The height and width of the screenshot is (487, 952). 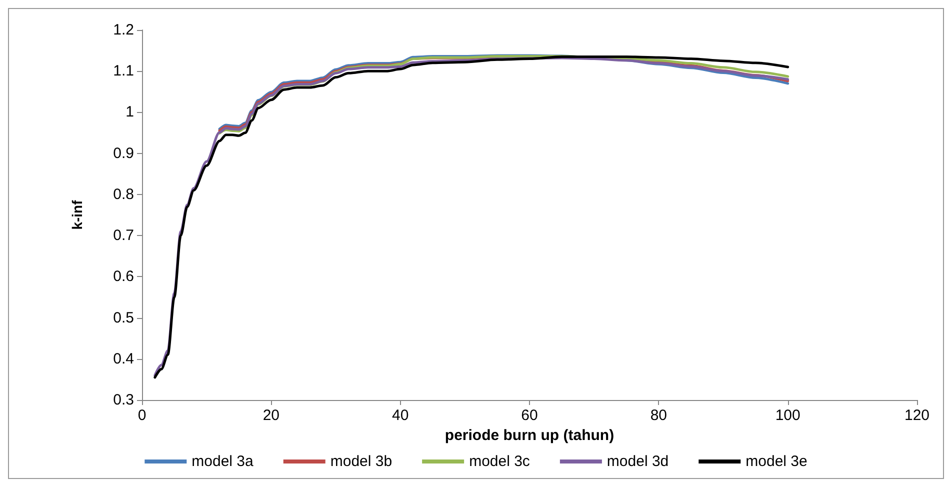 What do you see at coordinates (659, 415) in the screenshot?
I see `x-tick-label: 80` at bounding box center [659, 415].